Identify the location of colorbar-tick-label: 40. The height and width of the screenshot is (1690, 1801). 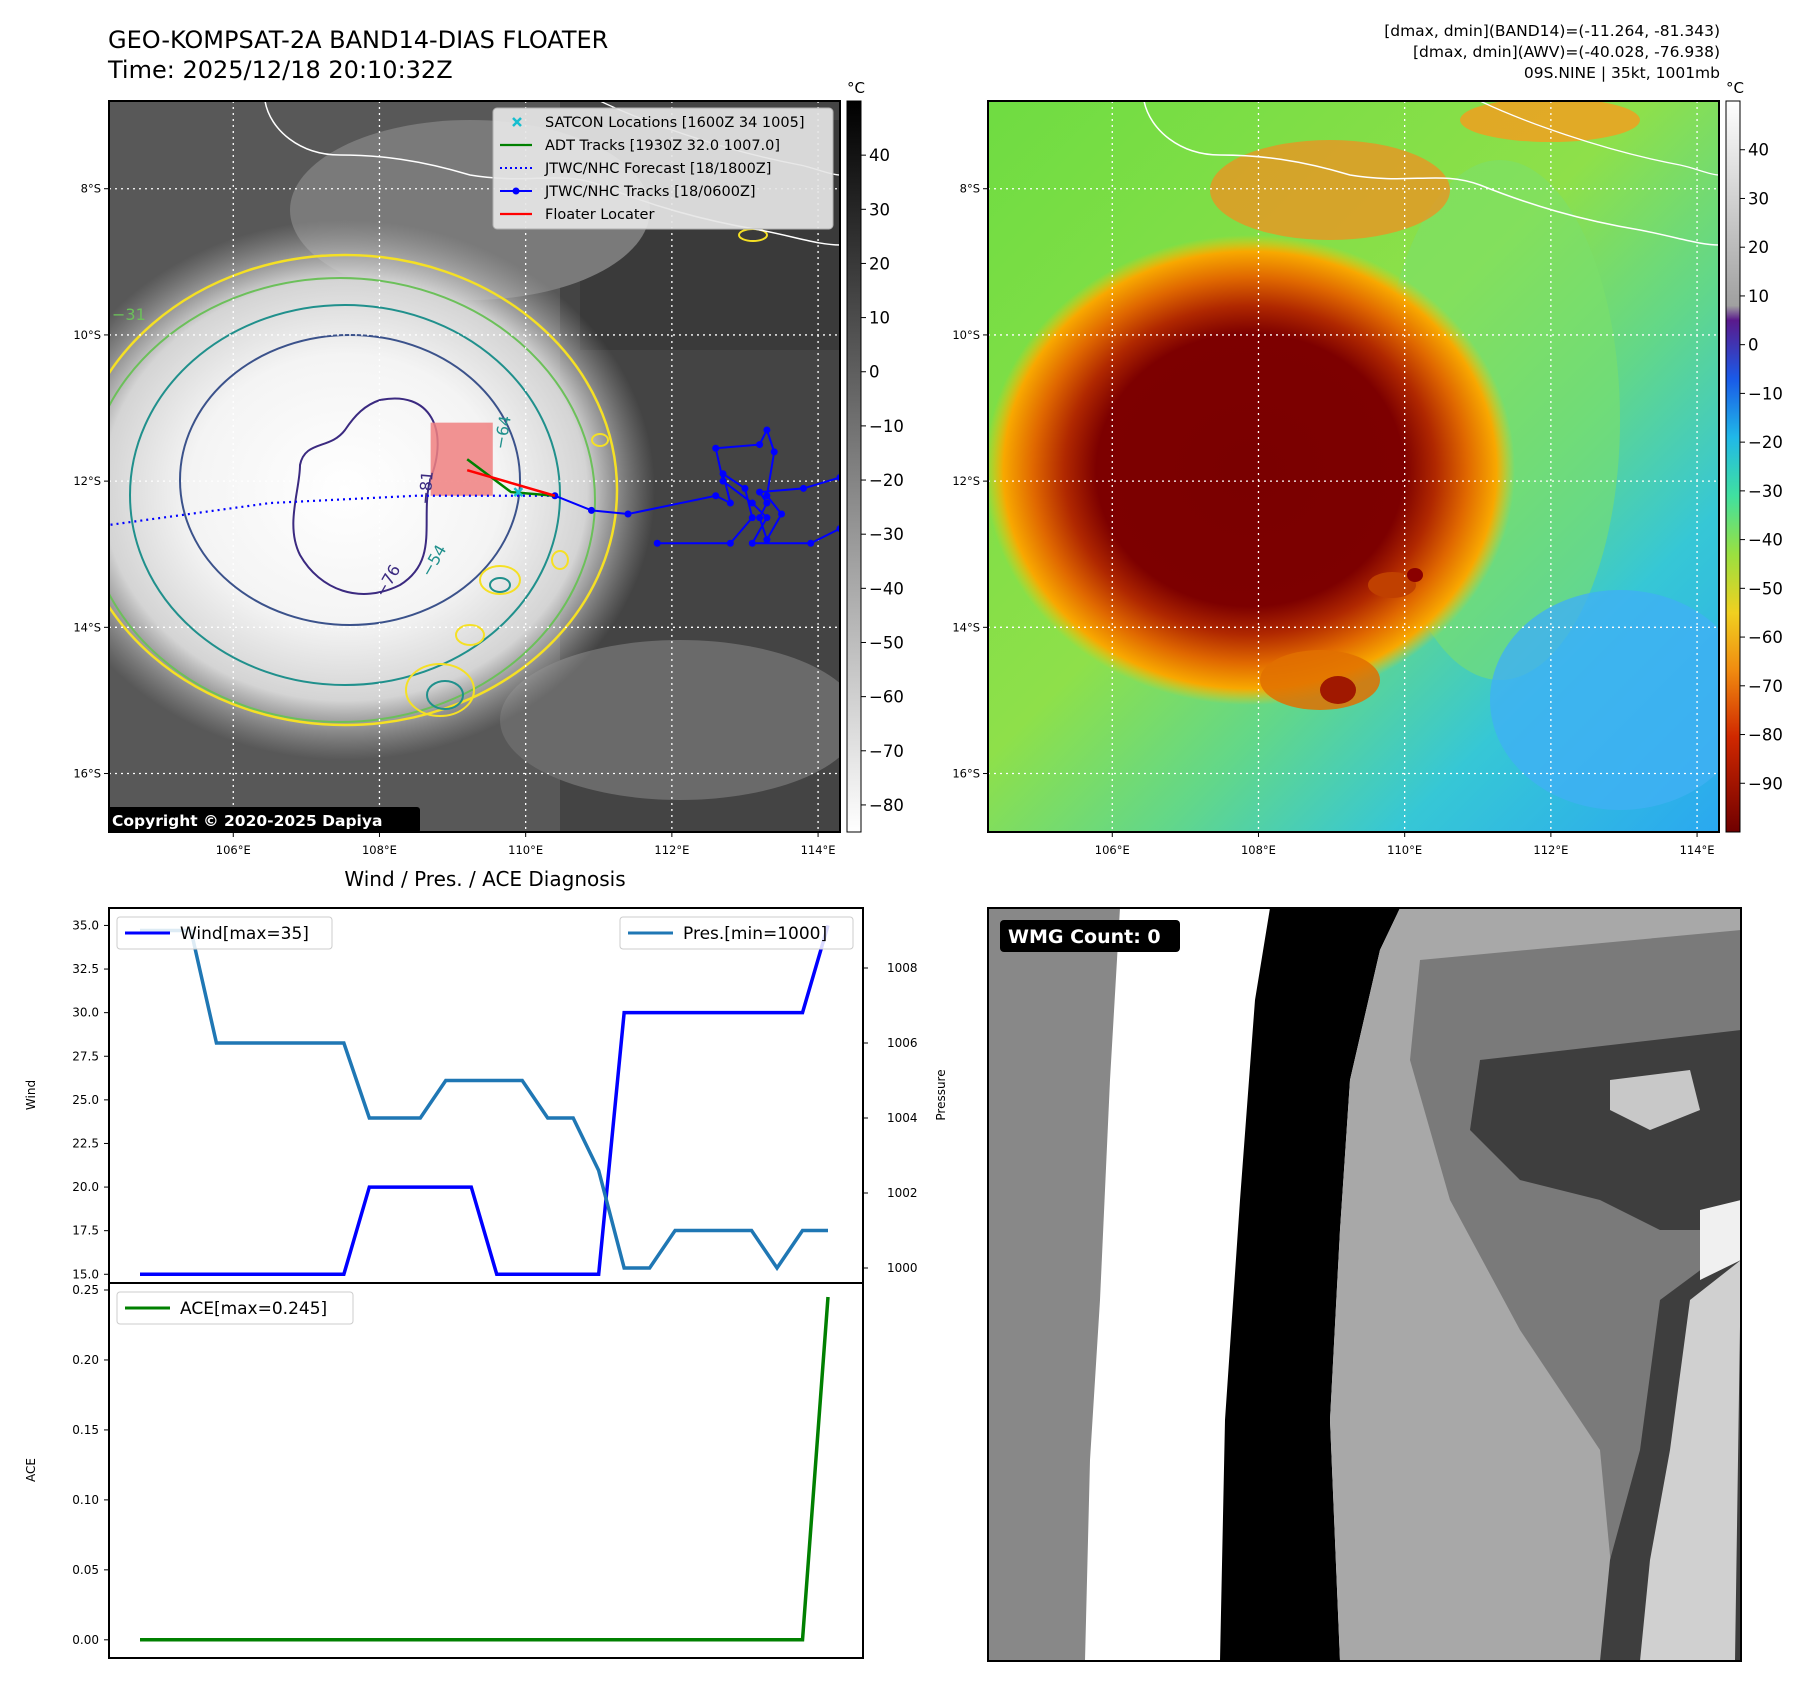
(879, 155).